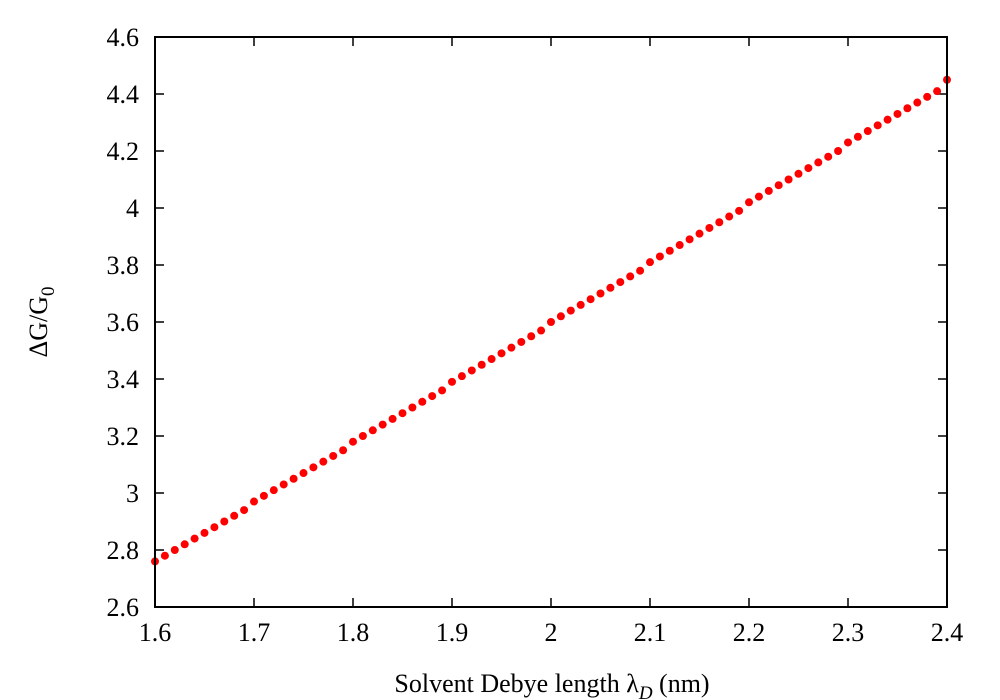  I want to click on x-axis-label: Solvent Debye length λD (nm), so click(551, 684).